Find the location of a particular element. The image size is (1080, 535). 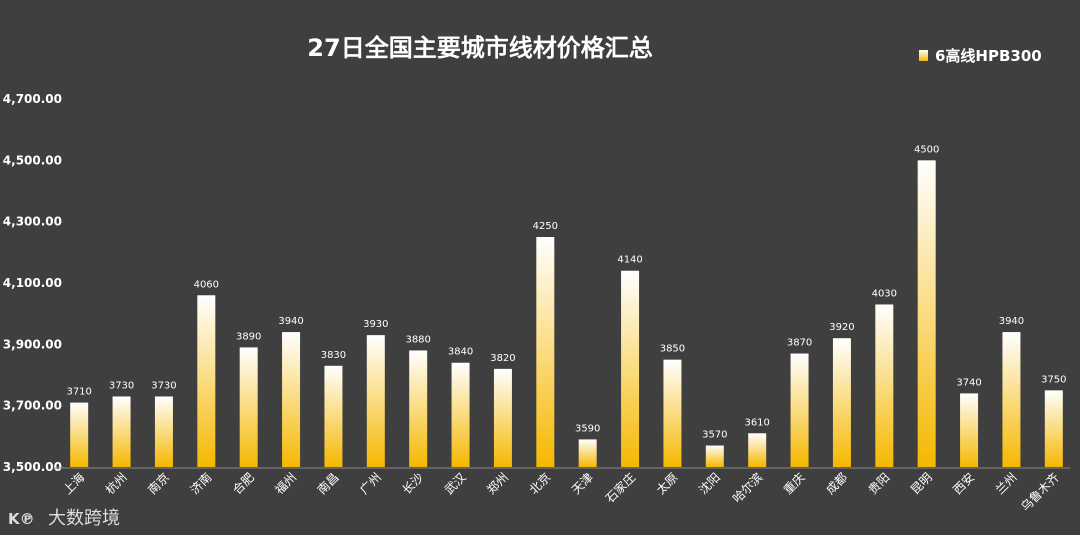

data-label: 4030 is located at coordinates (884, 293).